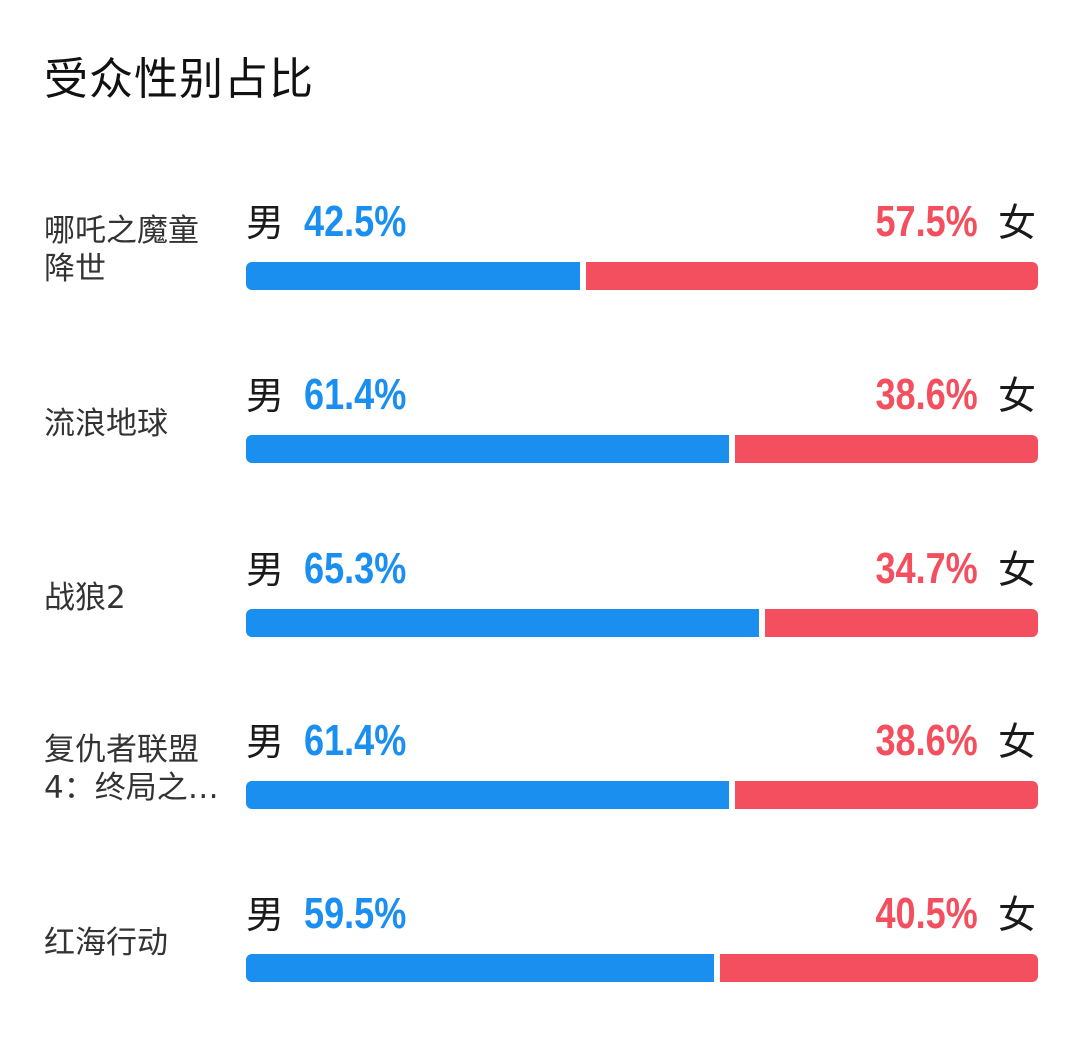 This screenshot has height=1055, width=1080. What do you see at coordinates (926, 568) in the screenshot?
I see `female-percentage: 34.7%` at bounding box center [926, 568].